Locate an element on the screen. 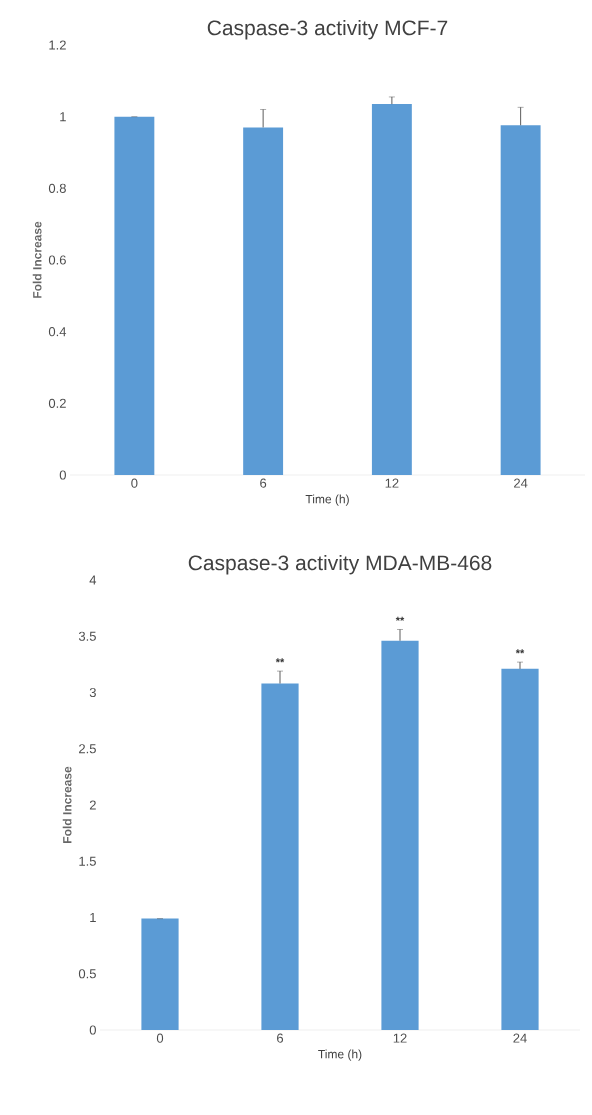  chart-title: Caspase-3 activity MCF-7 is located at coordinates (327, 29).